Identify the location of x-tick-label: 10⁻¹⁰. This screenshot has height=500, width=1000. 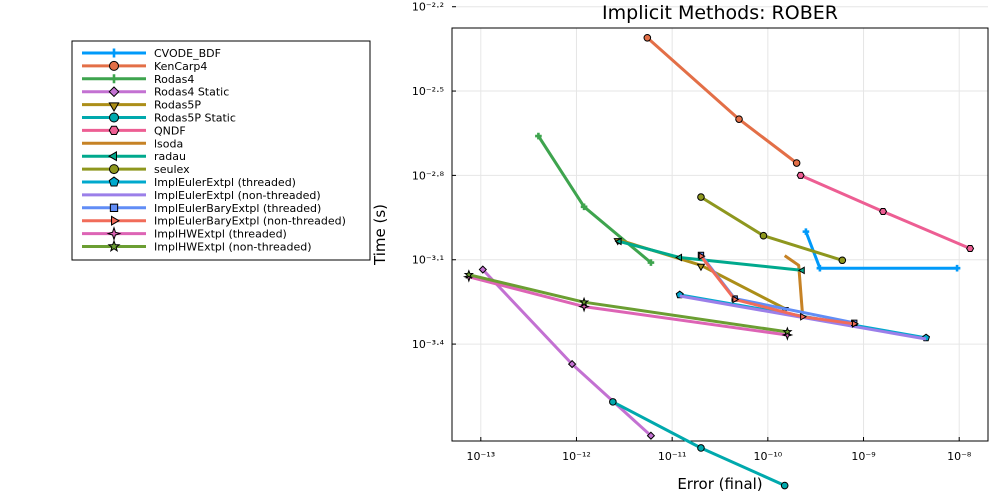
(768, 456).